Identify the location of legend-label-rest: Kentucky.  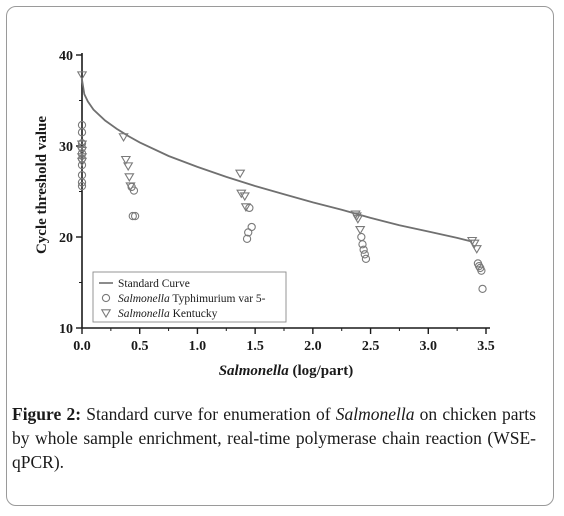
(194, 314).